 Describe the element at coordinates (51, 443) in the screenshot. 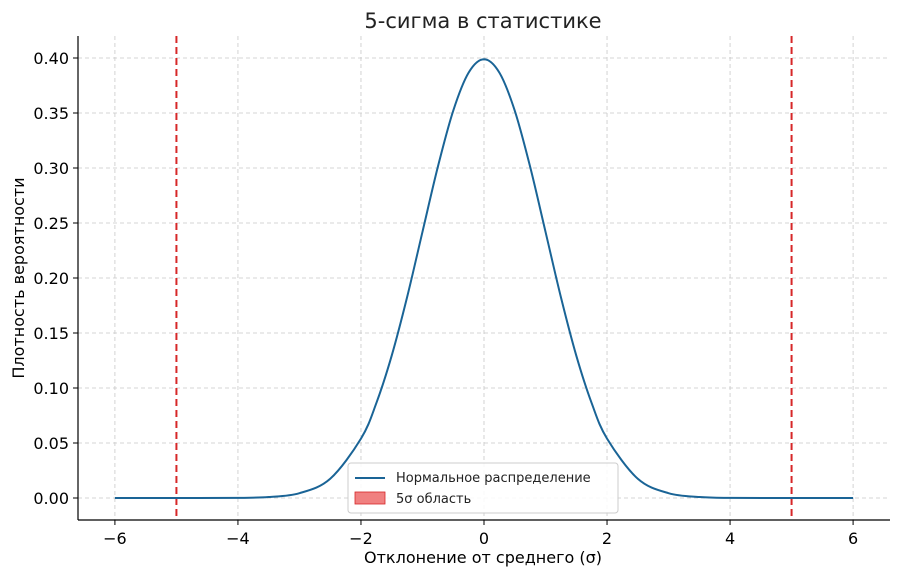

I see `y-tick-label: 0.05` at that location.